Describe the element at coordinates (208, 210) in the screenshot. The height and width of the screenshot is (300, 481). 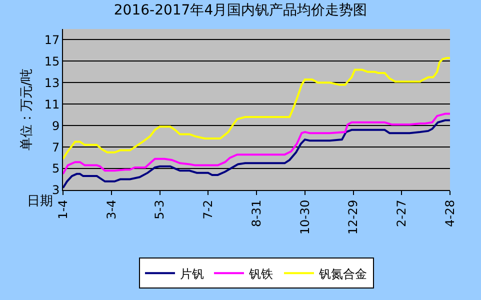
I see `x-tick-label: 7-2` at that location.